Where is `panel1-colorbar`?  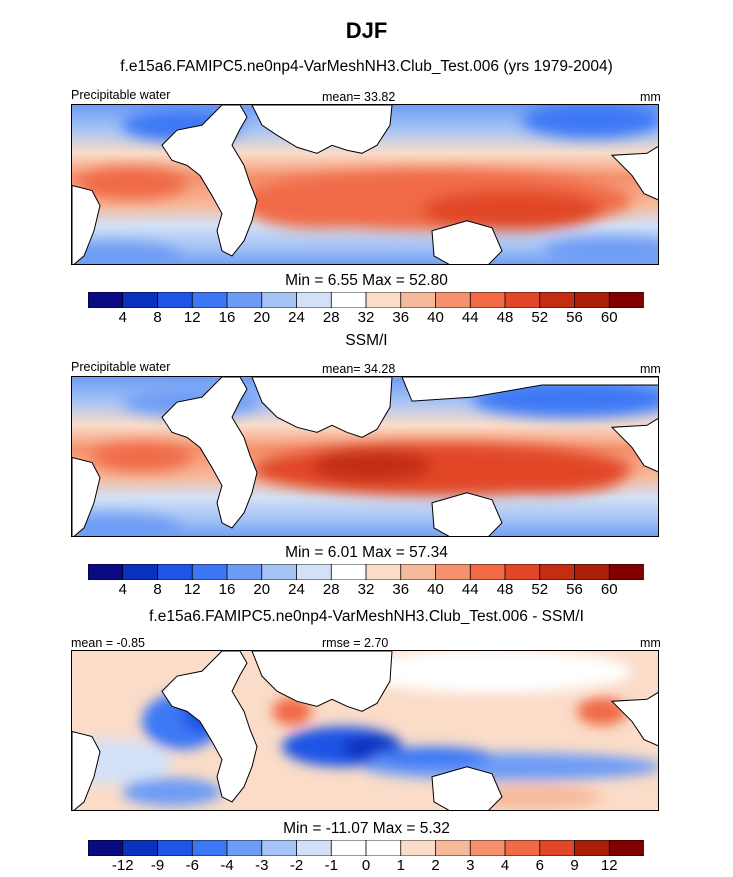 panel1-colorbar is located at coordinates (366, 300).